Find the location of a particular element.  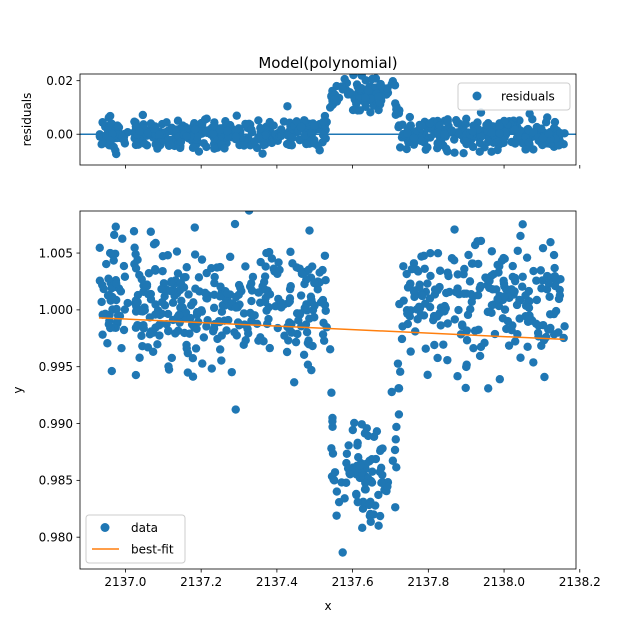

residuals-legend: residuals is located at coordinates (514, 96).